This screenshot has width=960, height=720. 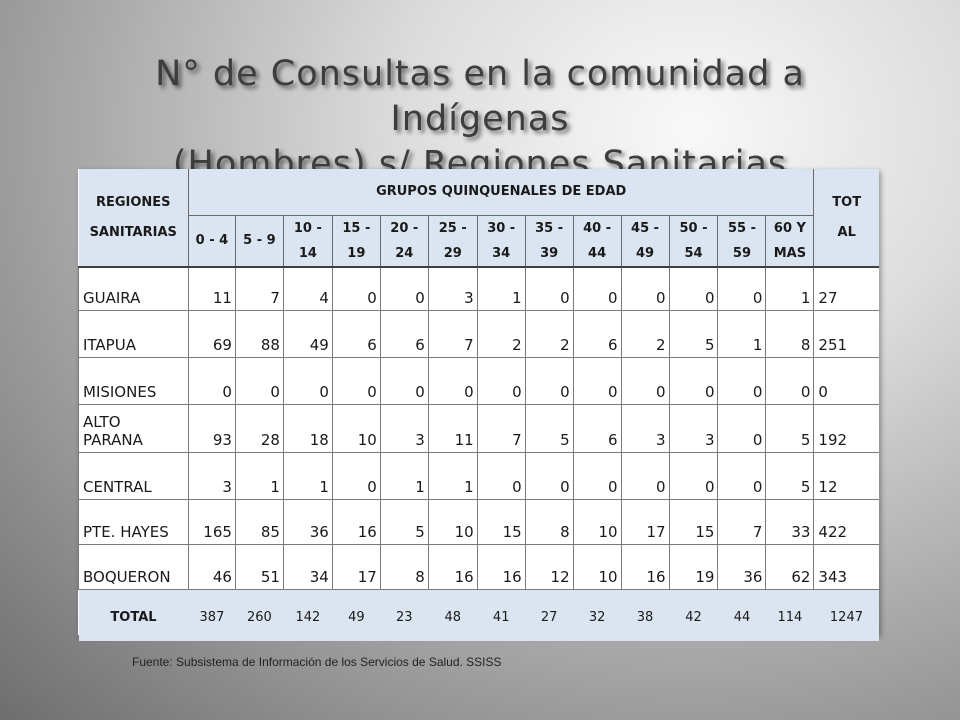 What do you see at coordinates (693, 615) in the screenshot?
I see `total-value-cell: 42` at bounding box center [693, 615].